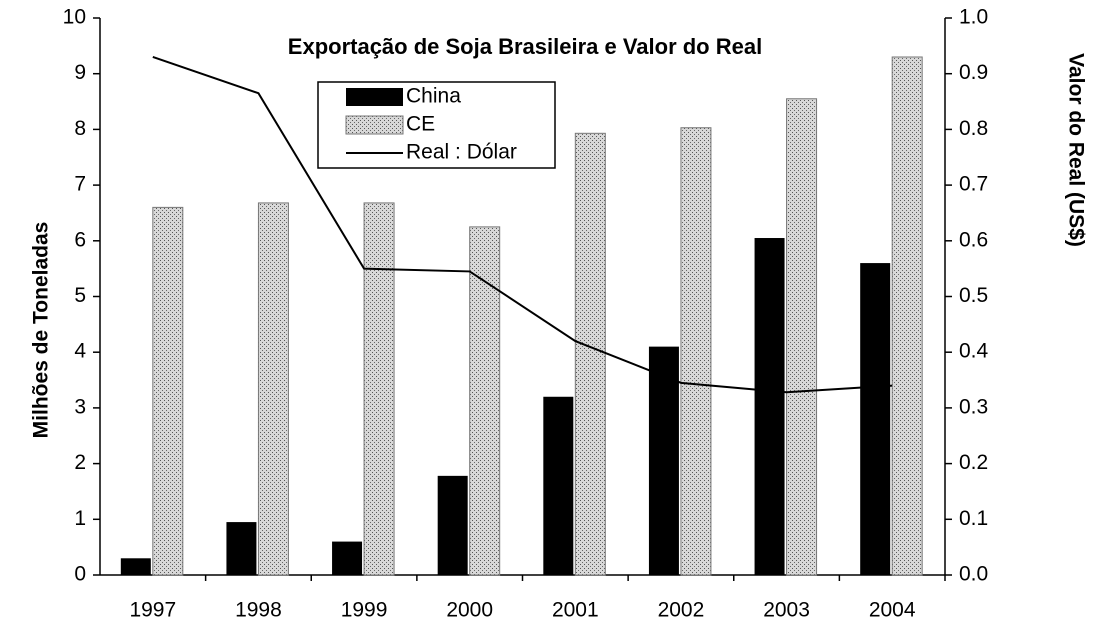  What do you see at coordinates (420, 124) in the screenshot?
I see `legend-label: CE` at bounding box center [420, 124].